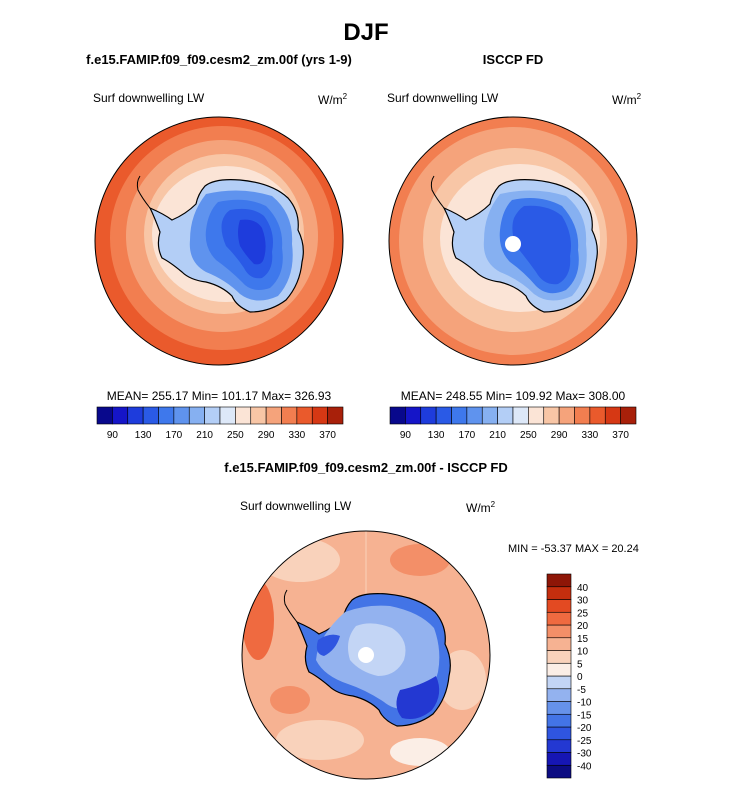 The height and width of the screenshot is (788, 733). I want to click on colorbar-tick-label: -30, so click(584, 754).